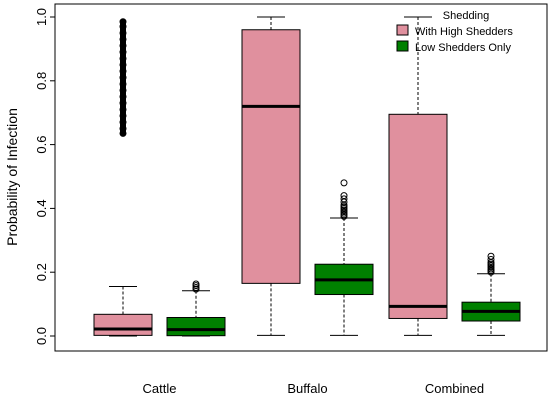 This screenshot has width=550, height=406. Describe the element at coordinates (41, 17) in the screenshot. I see `y-tick-label: 1.0` at that location.